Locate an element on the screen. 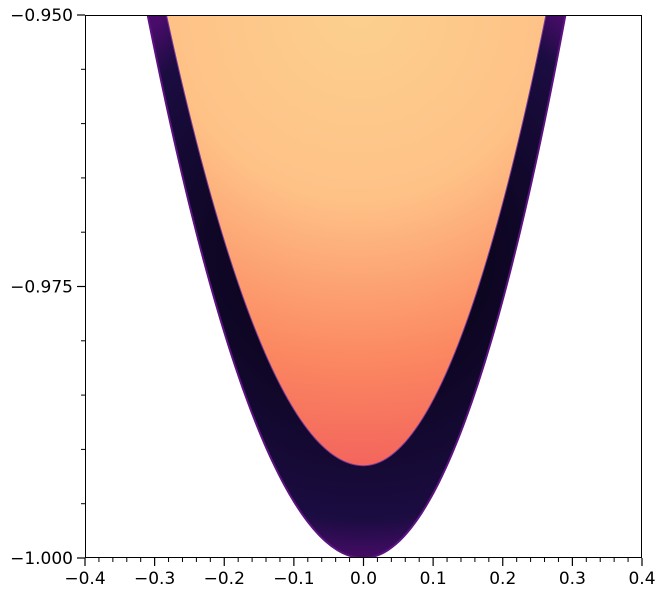  x-tick-label: 0.3 is located at coordinates (572, 579).